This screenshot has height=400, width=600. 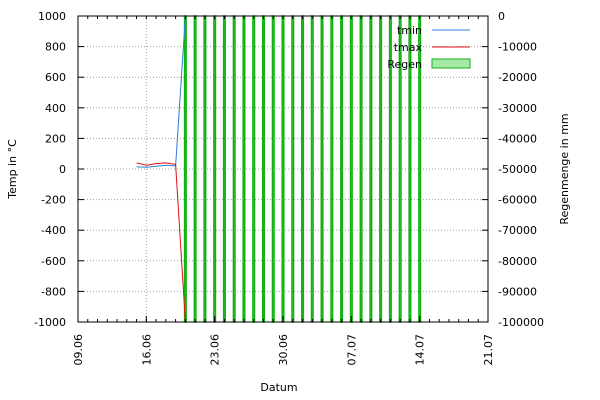 What do you see at coordinates (55, 108) in the screenshot?
I see `y-tick-label: 400` at bounding box center [55, 108].